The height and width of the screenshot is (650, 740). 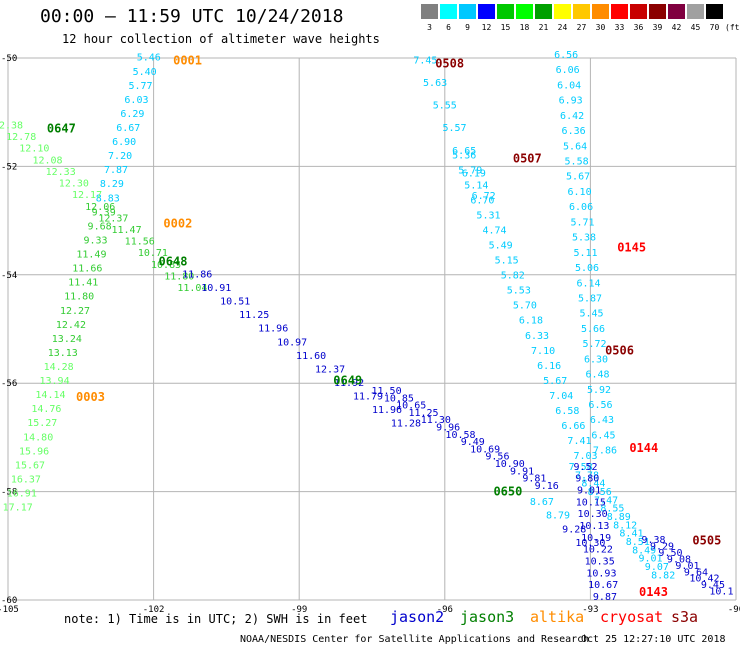 What do you see at coordinates (562, 27) in the screenshot?
I see `colorbar-label: 24` at bounding box center [562, 27].